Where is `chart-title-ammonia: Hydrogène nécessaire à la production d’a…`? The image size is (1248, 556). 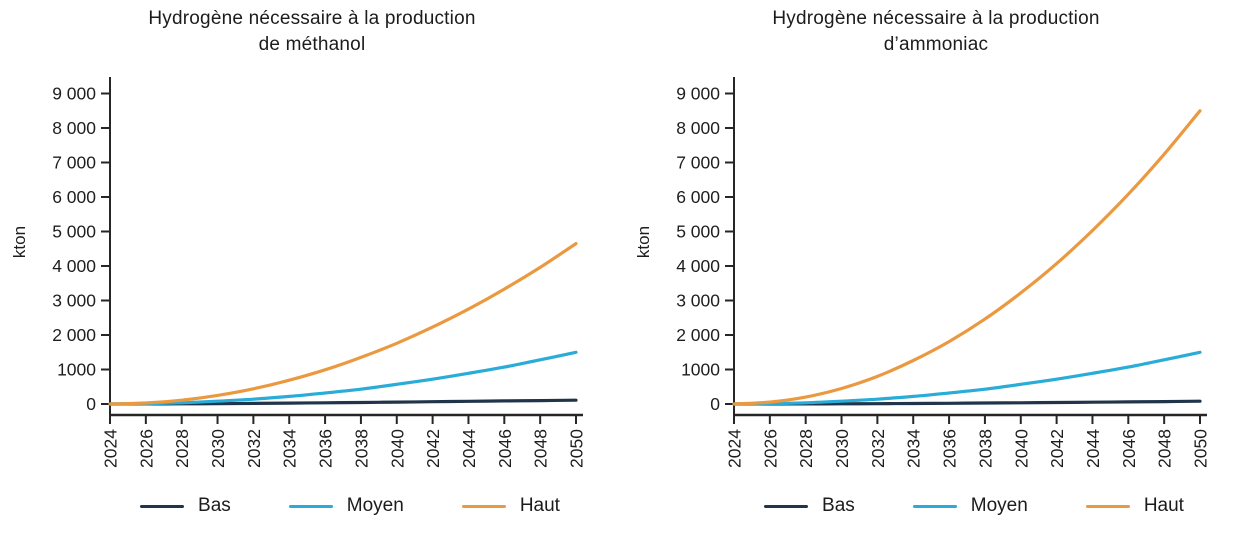
chart-title-ammonia: Hydrogène nécessaire à la production d’a… is located at coordinates (935, 31).